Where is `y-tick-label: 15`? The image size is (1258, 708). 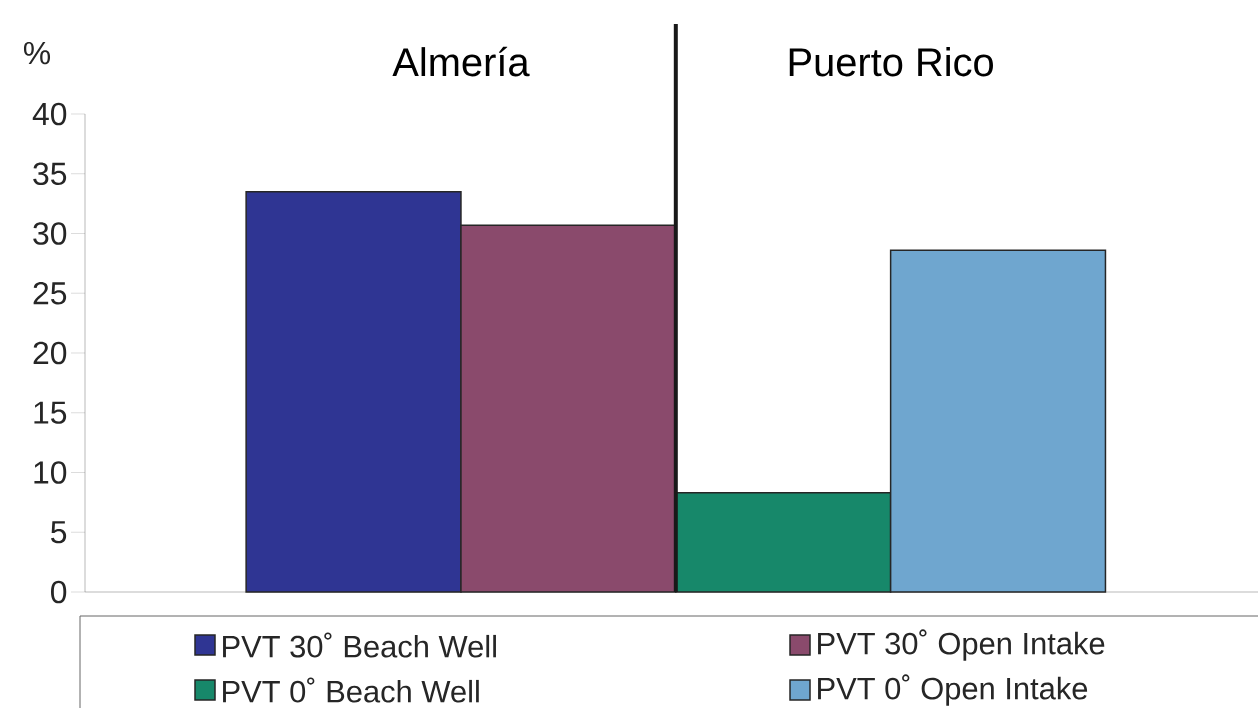 y-tick-label: 15 is located at coordinates (50, 412).